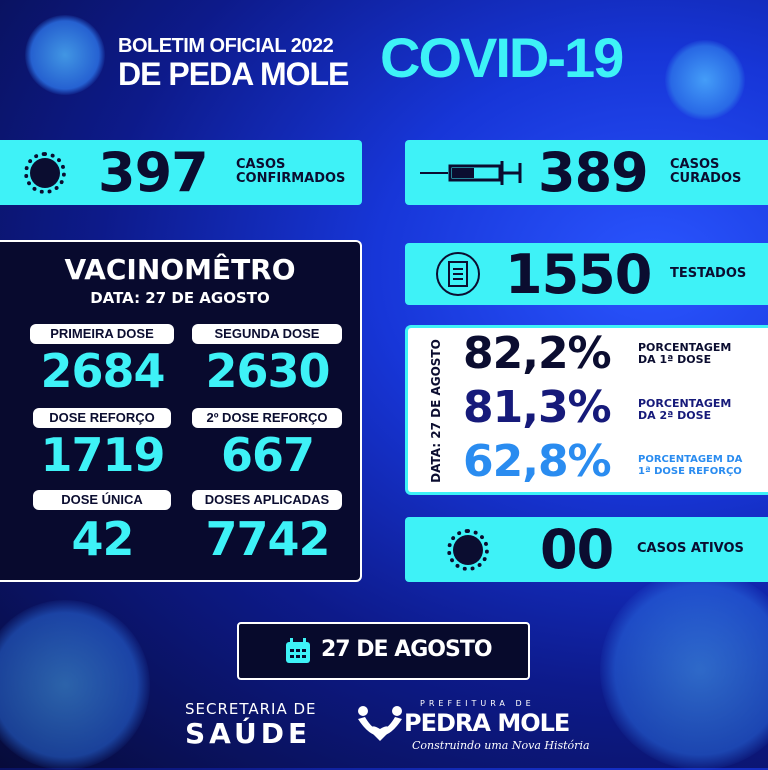  I want to click on date-badge: 27 DE AGOSTO, so click(383, 651).